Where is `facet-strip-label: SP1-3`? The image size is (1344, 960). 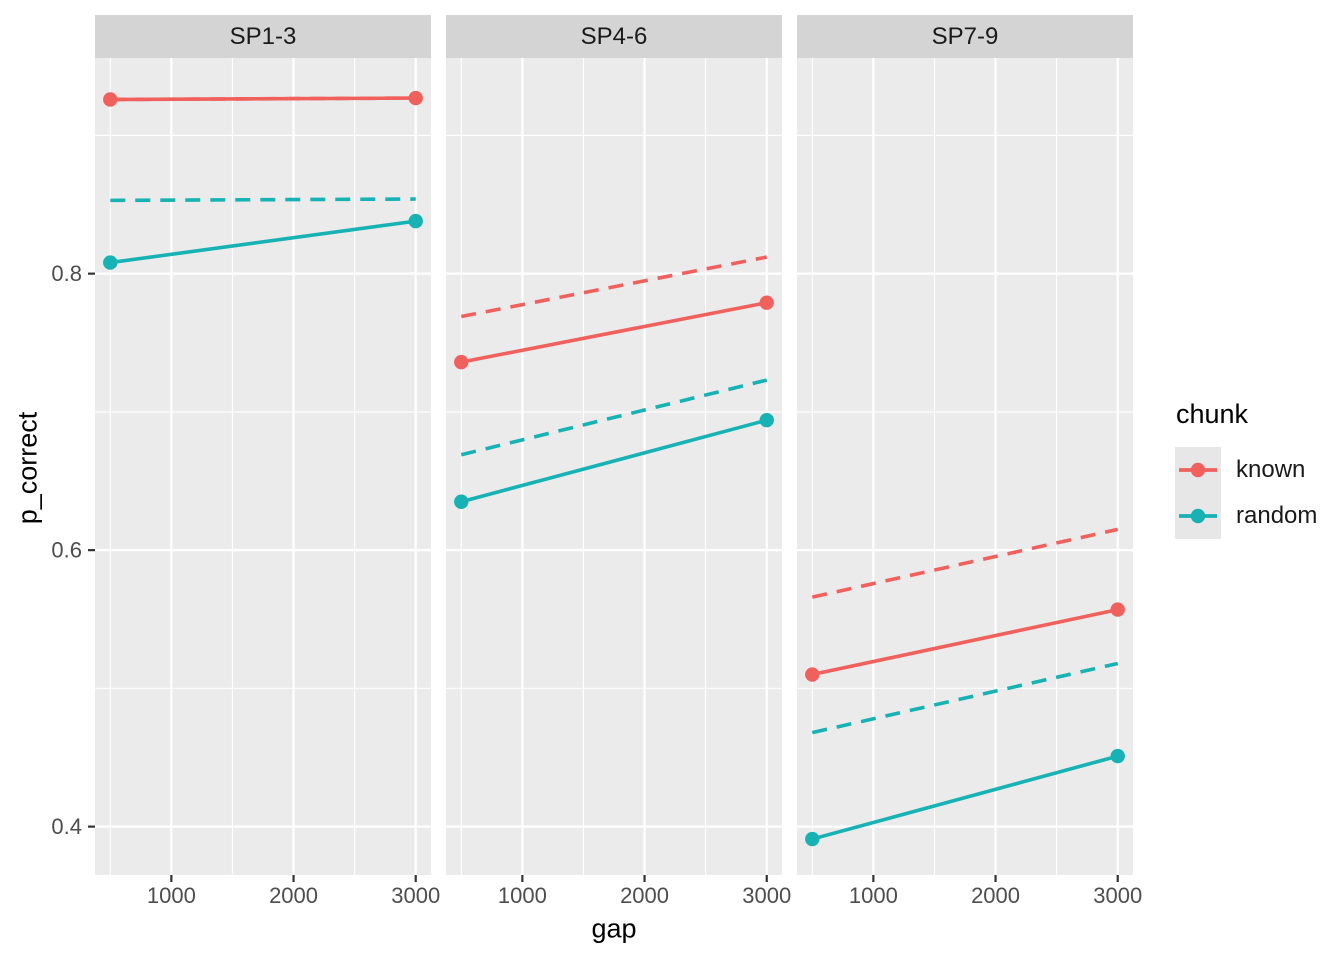
facet-strip-label: SP1-3 is located at coordinates (263, 36).